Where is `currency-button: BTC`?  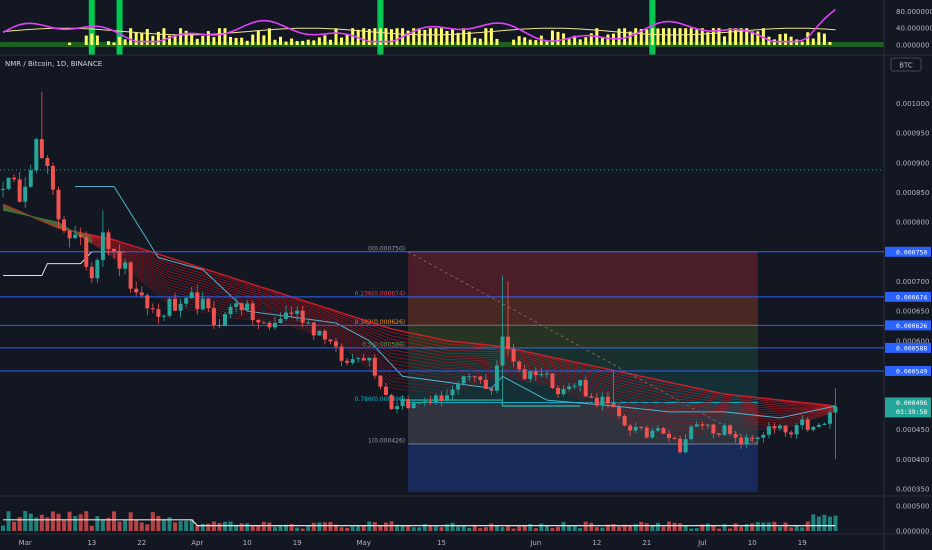 currency-button: BTC is located at coordinates (906, 64).